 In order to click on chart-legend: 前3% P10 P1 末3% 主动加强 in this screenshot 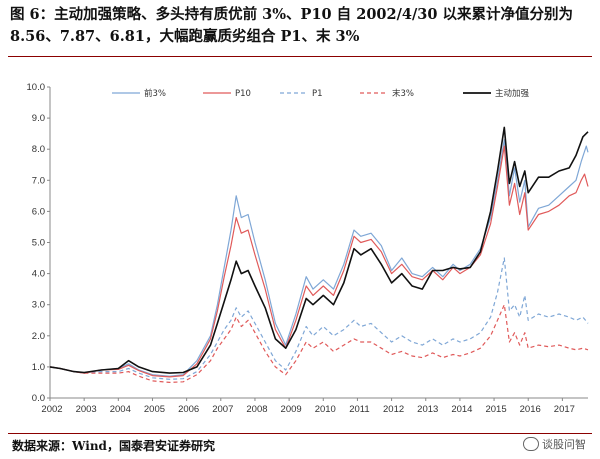, I will do `click(321, 93)`.